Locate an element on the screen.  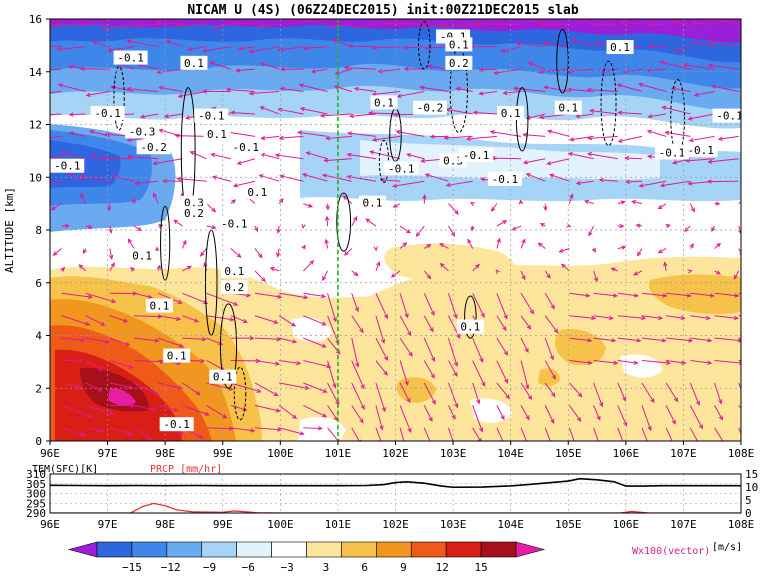
subplot-right-tick-label: 5 is located at coordinates (748, 500).